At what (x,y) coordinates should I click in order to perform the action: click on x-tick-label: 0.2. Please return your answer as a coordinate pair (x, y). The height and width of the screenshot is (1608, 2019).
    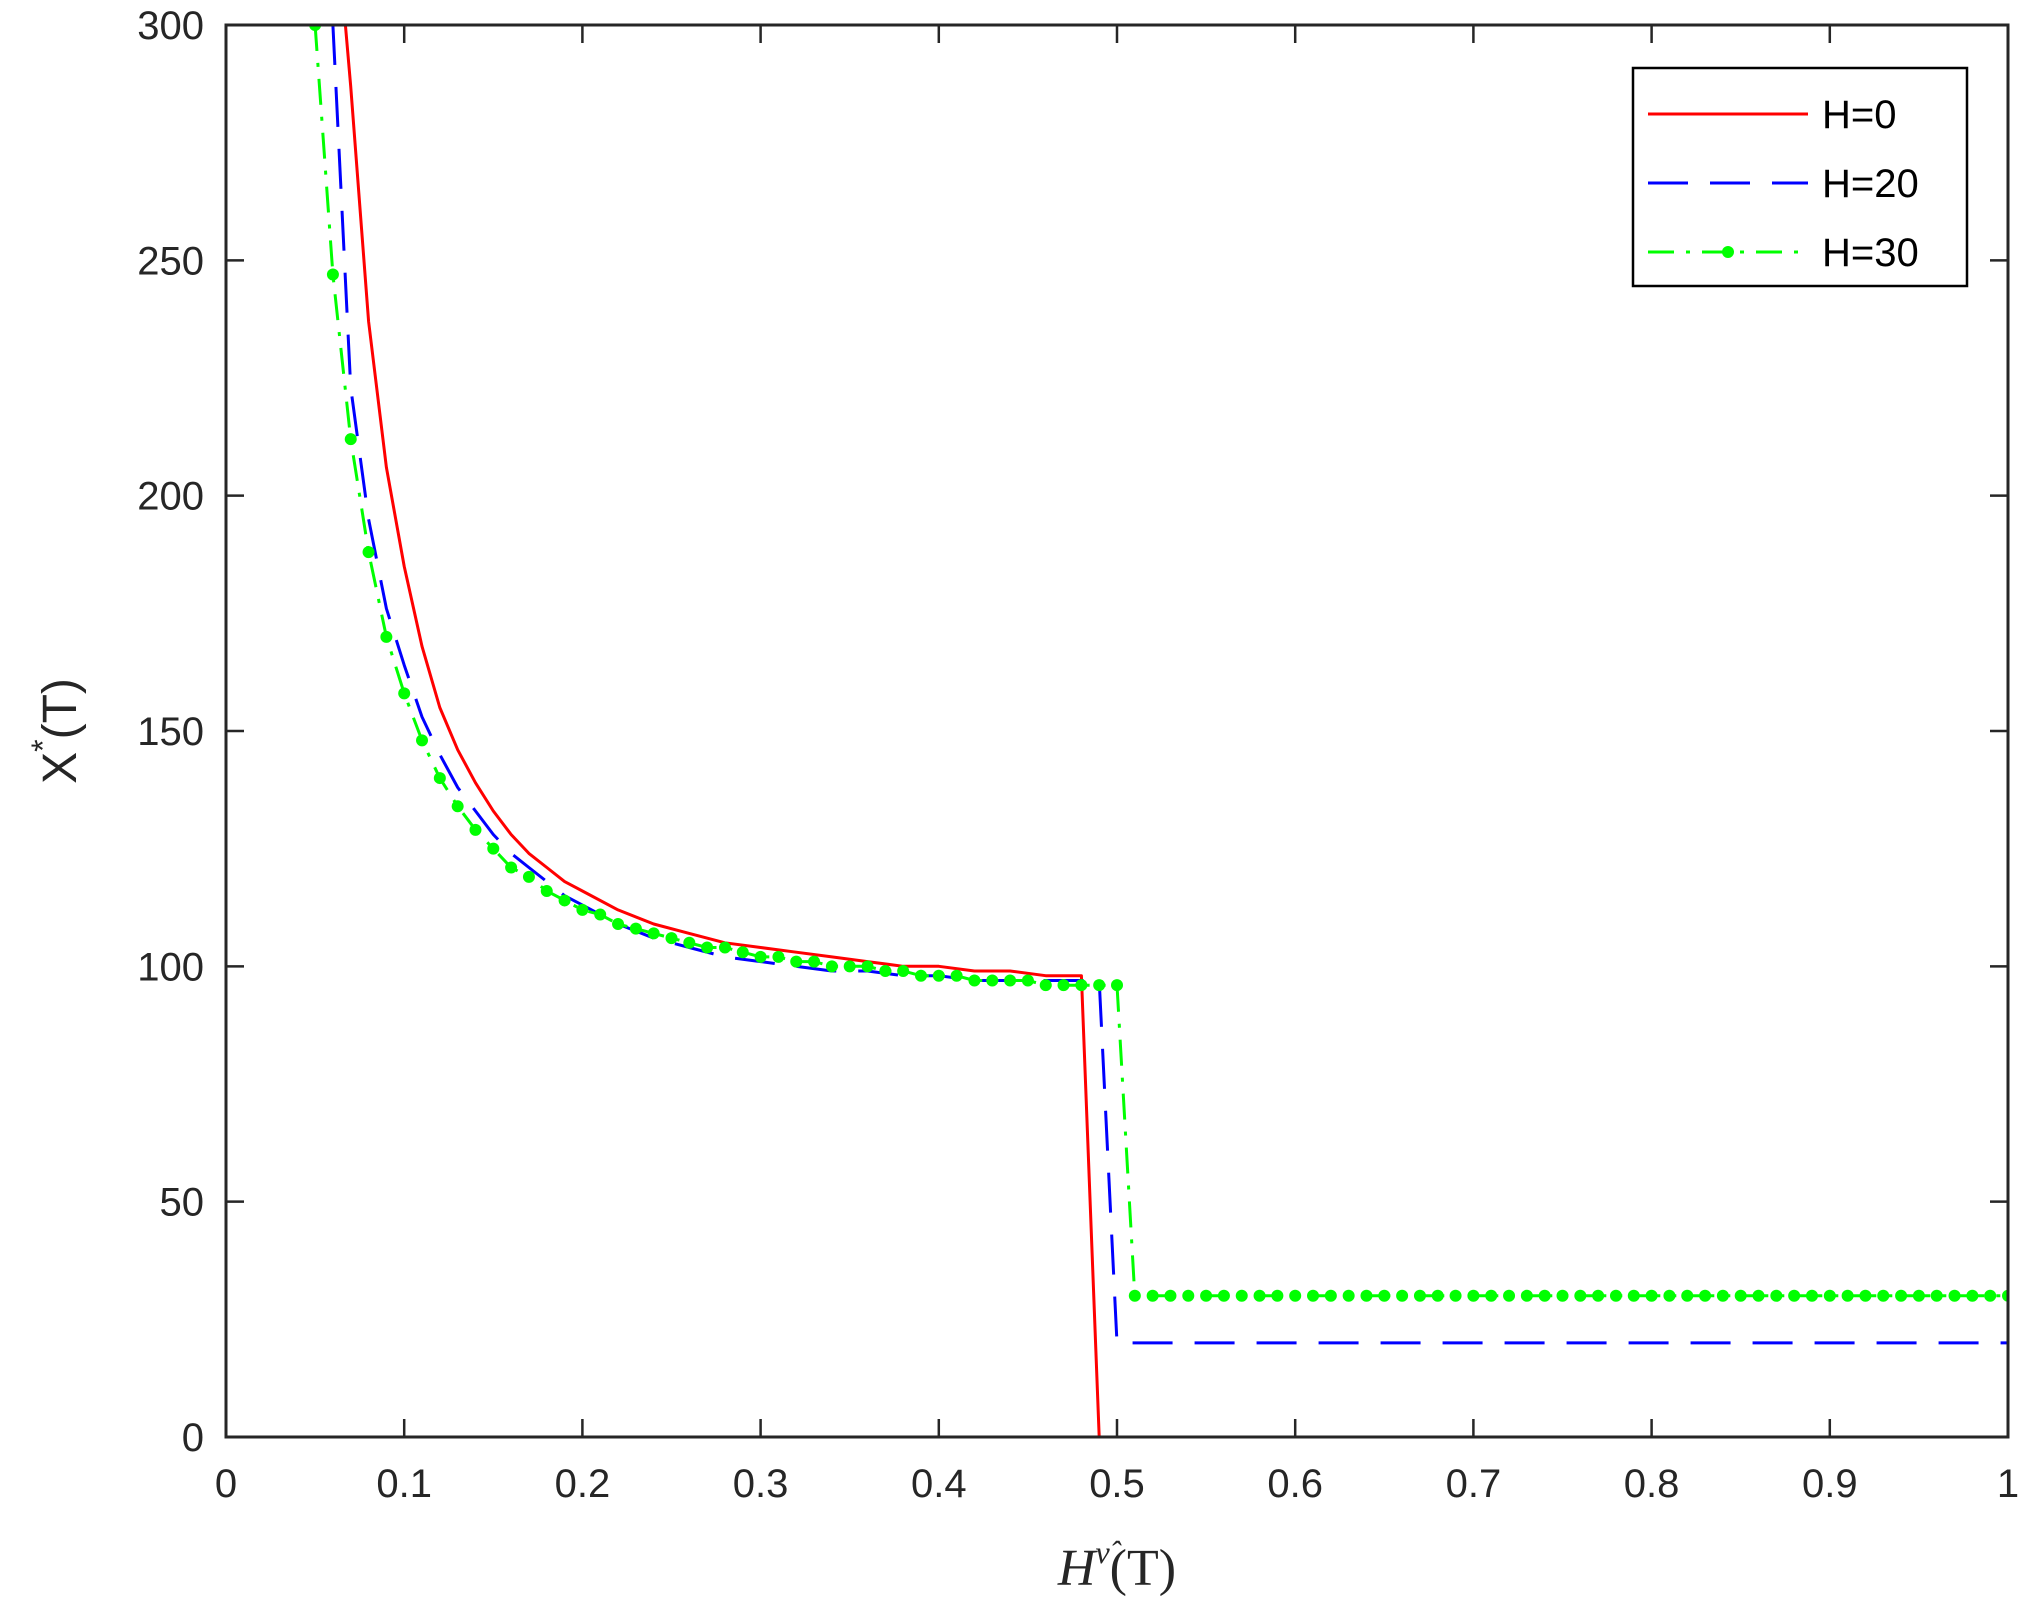
    Looking at the image, I should click on (583, 1484).